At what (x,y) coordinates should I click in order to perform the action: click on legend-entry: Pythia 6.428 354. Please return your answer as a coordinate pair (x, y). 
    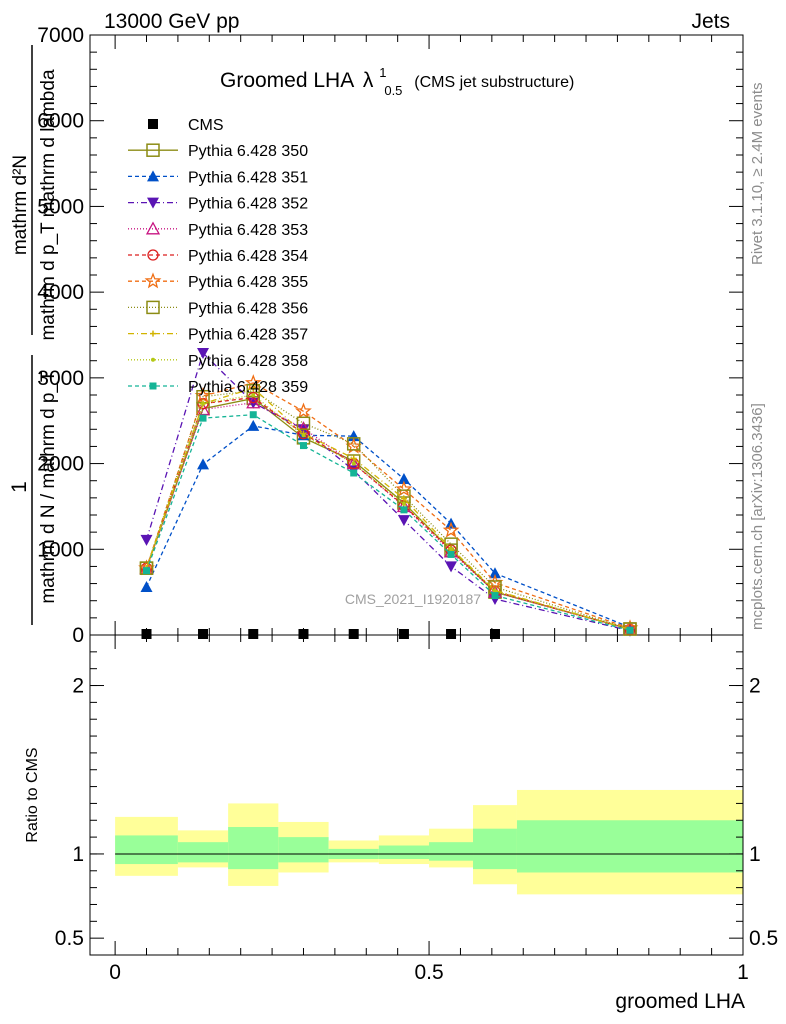
    Looking at the image, I should click on (218, 256).